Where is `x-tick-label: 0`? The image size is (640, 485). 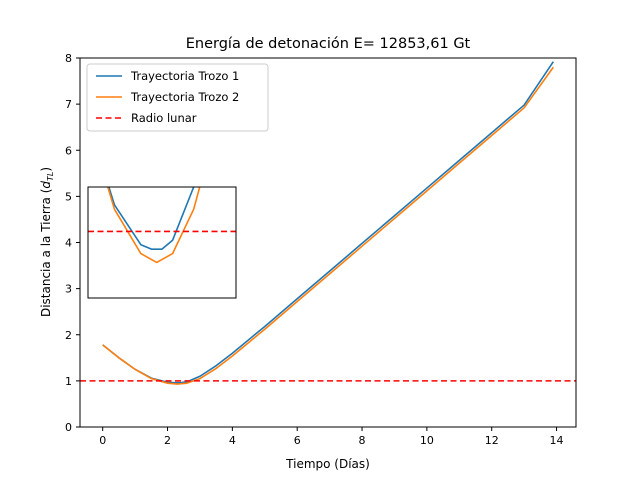 x-tick-label: 0 is located at coordinates (102, 440).